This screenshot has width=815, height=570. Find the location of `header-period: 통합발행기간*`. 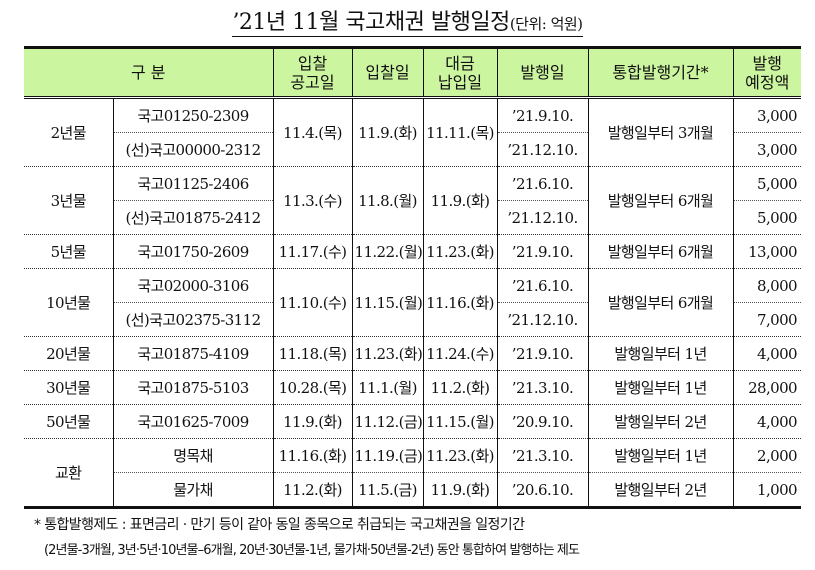

header-period: 통합발행기간* is located at coordinates (660, 72).